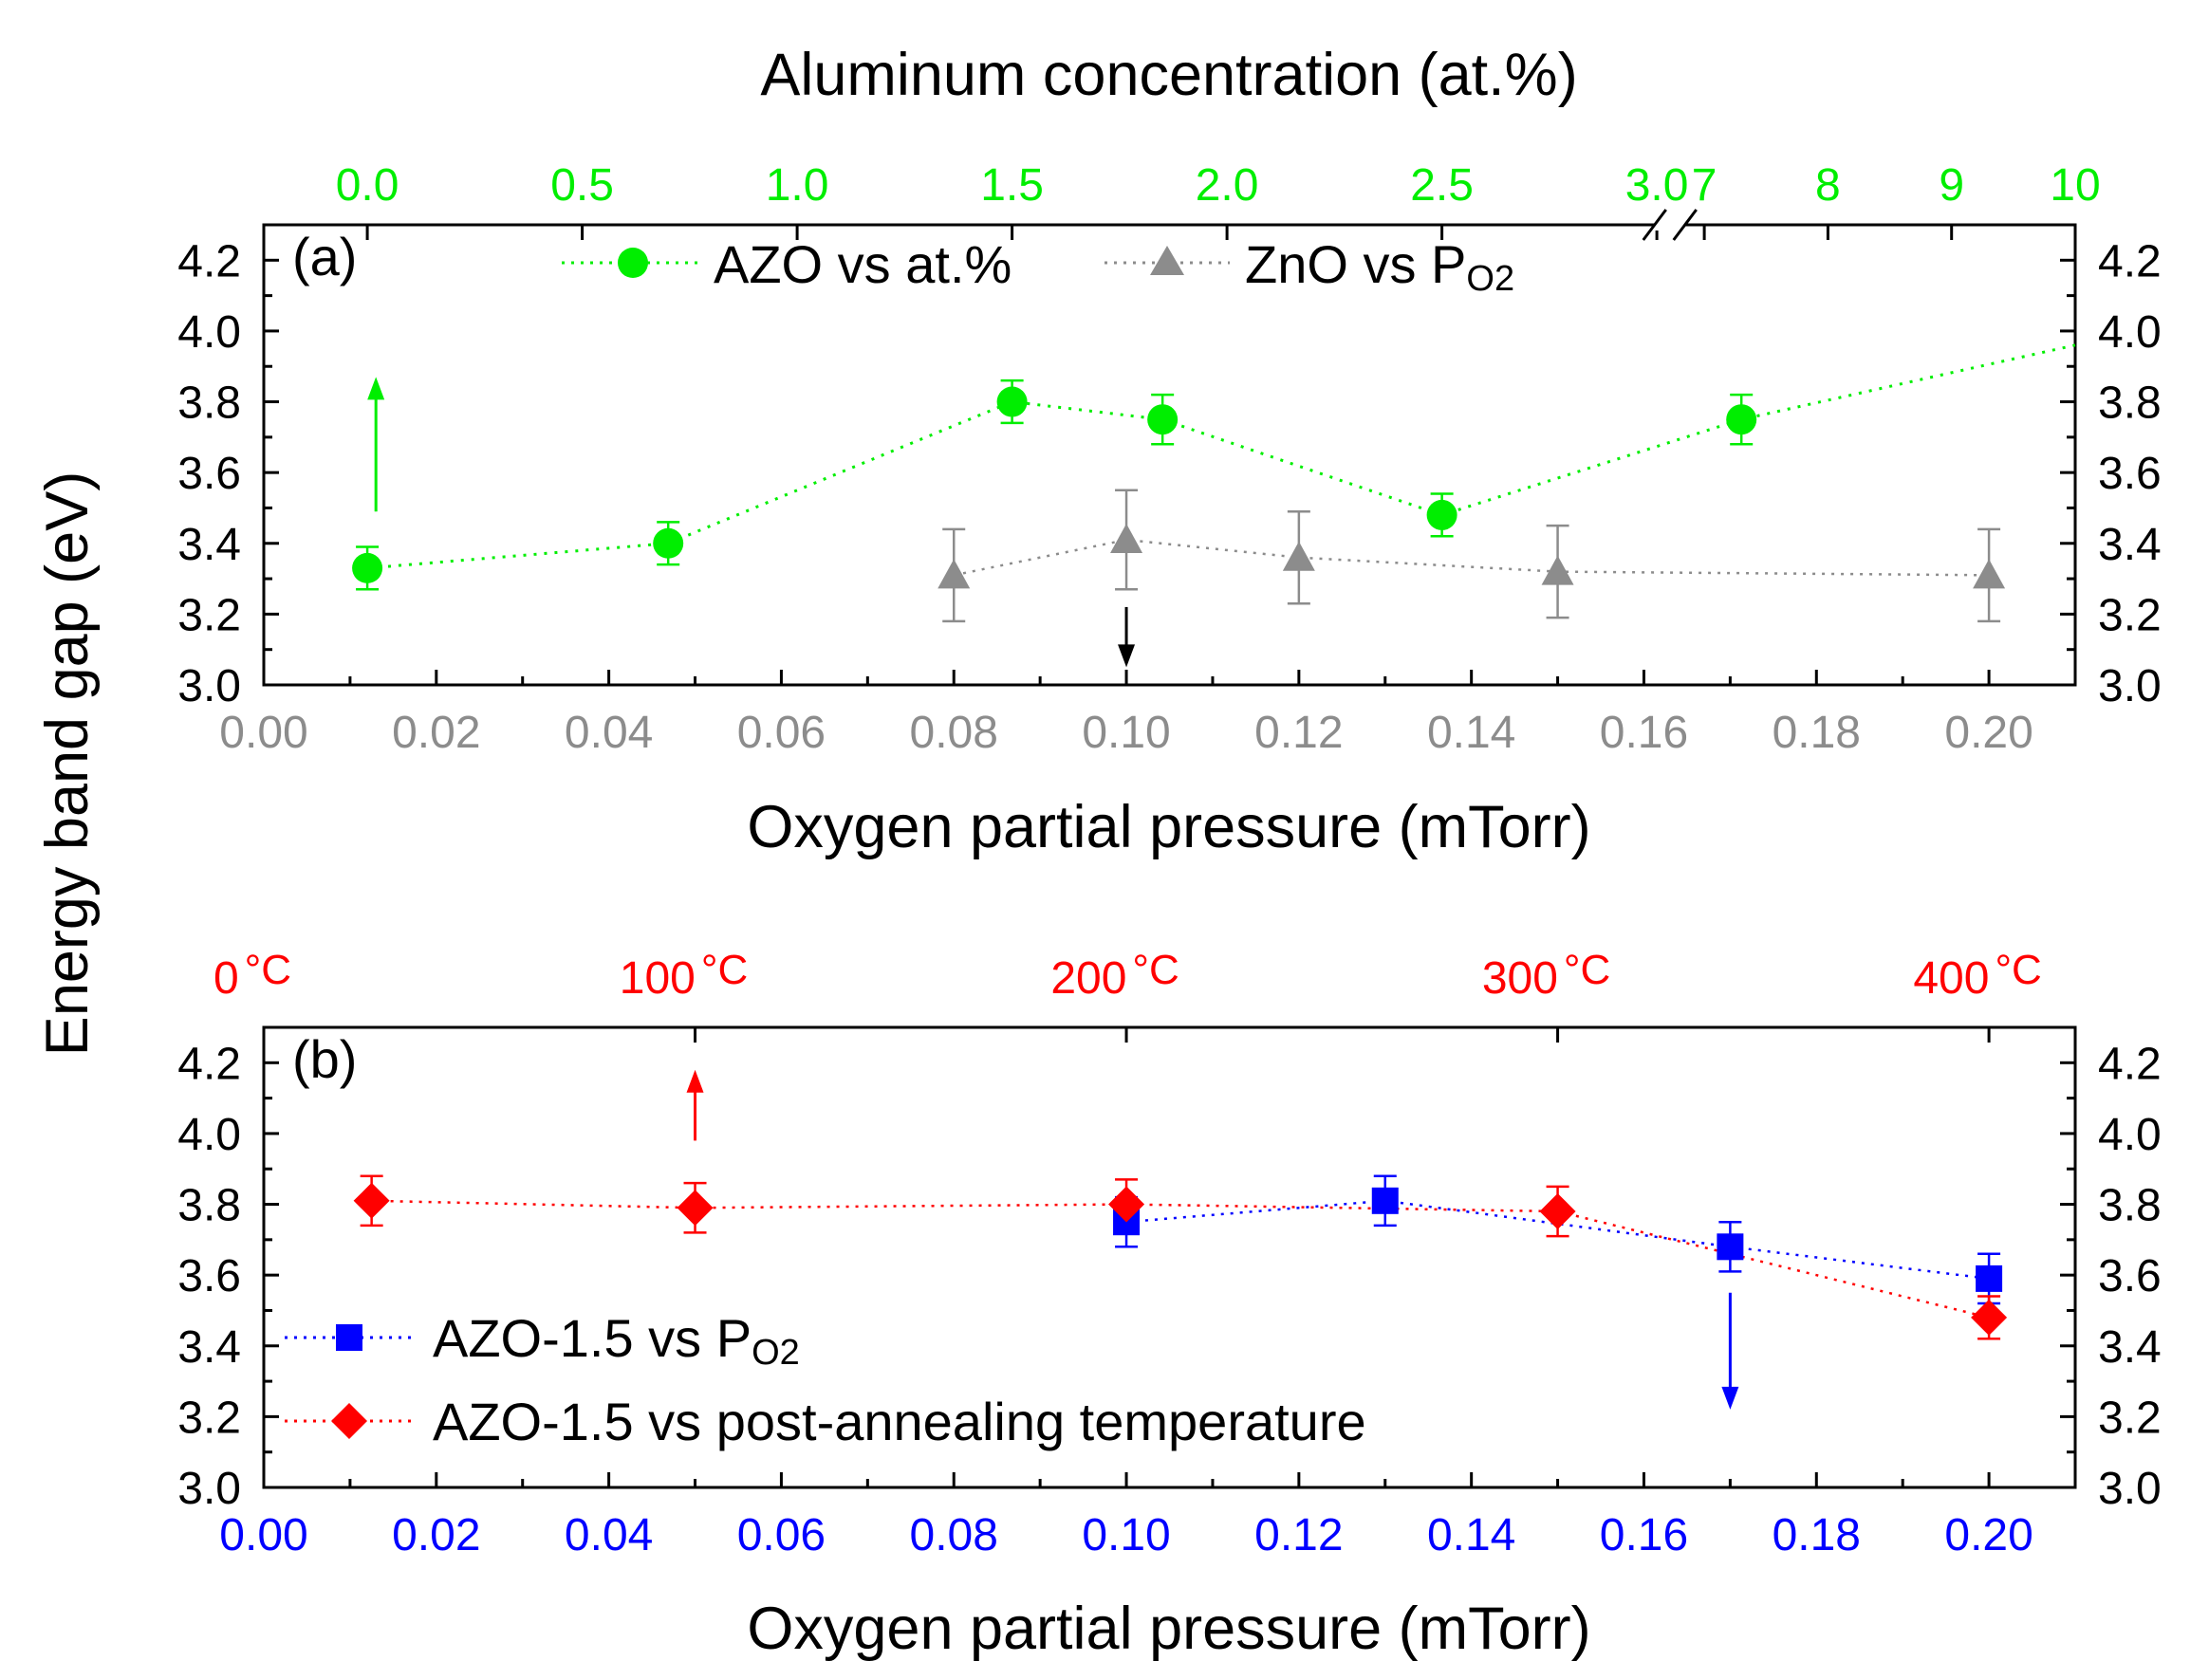 The image size is (2209, 1680). What do you see at coordinates (1114, 975) in the screenshot?
I see `b-top-tick-label: 200 °C` at bounding box center [1114, 975].